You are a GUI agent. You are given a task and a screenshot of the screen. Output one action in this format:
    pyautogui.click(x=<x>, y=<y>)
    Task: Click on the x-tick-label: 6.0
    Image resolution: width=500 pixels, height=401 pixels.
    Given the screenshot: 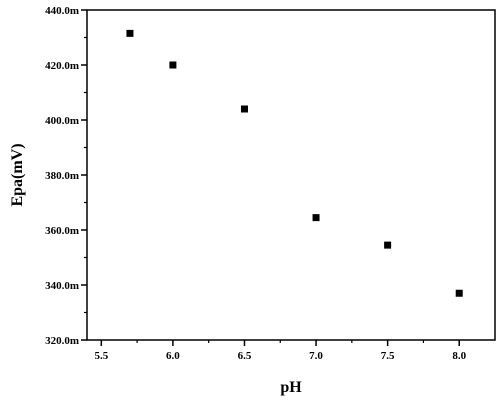 What is the action you would take?
    pyautogui.click(x=173, y=356)
    